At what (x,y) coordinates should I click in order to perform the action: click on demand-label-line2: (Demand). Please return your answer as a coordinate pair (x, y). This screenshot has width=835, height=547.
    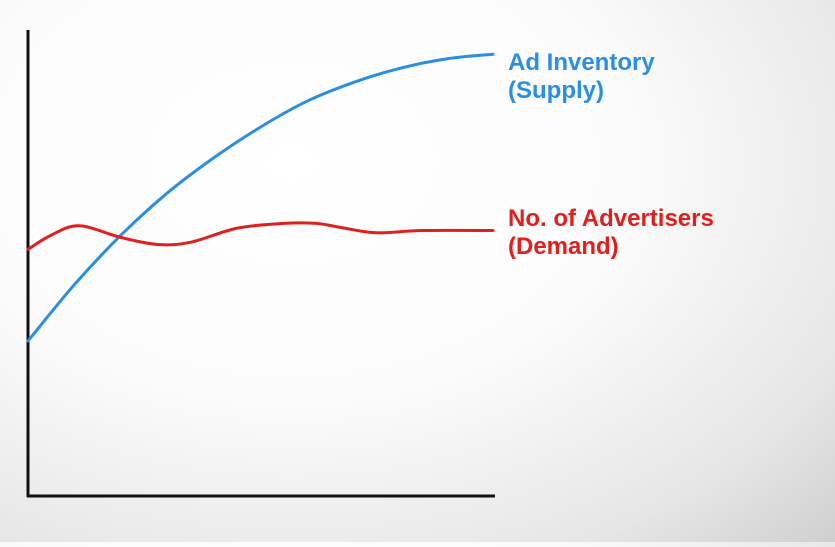
    Looking at the image, I should click on (563, 246).